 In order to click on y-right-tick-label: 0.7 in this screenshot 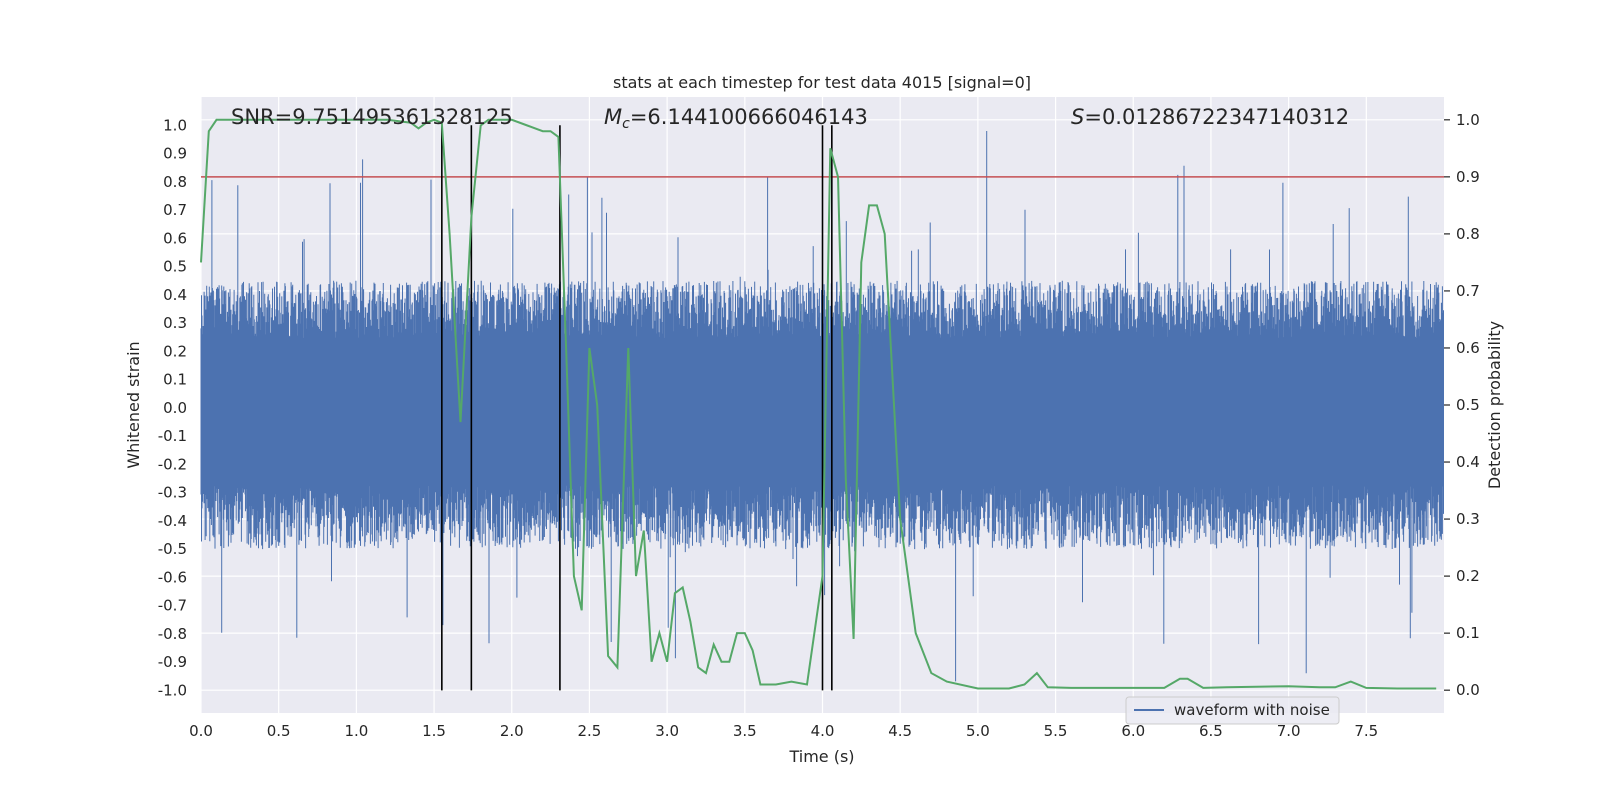, I will do `click(1468, 291)`.